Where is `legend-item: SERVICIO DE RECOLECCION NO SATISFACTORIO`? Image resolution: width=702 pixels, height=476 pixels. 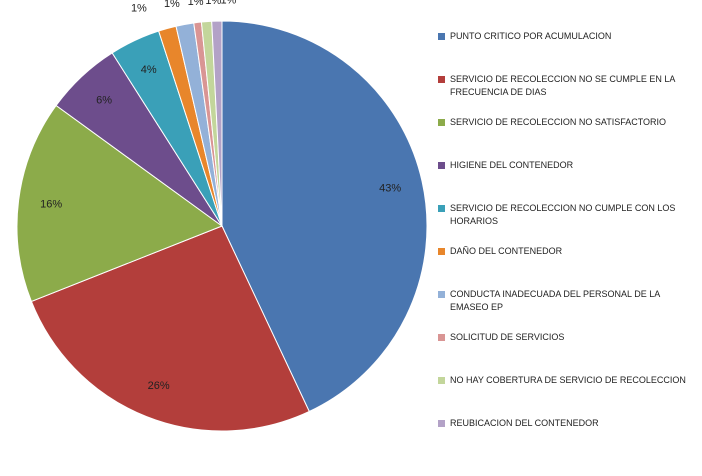 legend-item: SERVICIO DE RECOLECCION NO SATISFACTORIO is located at coordinates (563, 122).